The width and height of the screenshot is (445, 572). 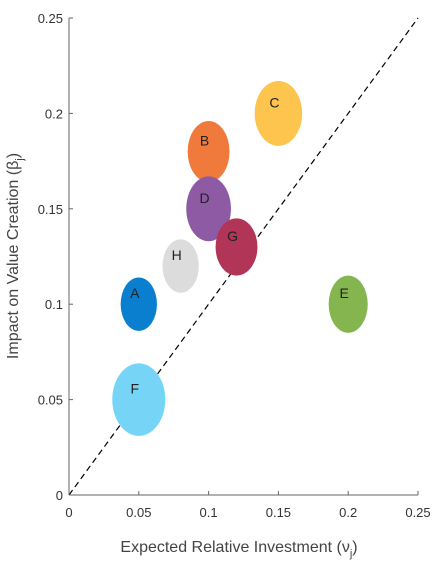 What do you see at coordinates (232, 236) in the screenshot?
I see `point-label: G` at bounding box center [232, 236].